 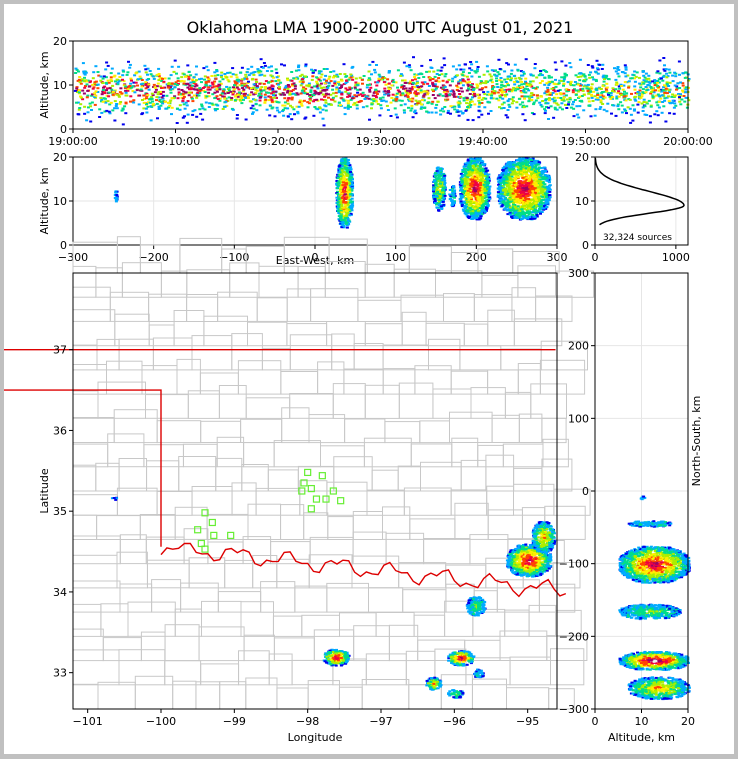 What do you see at coordinates (687, 141) in the screenshot?
I see `x-tick-label: 20:00:00` at bounding box center [687, 141].